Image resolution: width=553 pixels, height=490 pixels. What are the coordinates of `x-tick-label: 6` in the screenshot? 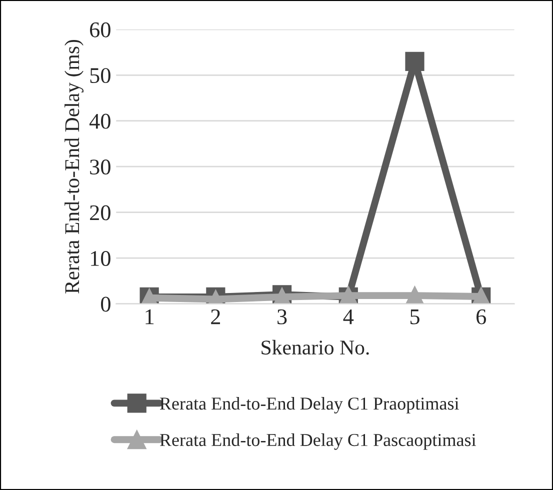 It's located at (481, 316).